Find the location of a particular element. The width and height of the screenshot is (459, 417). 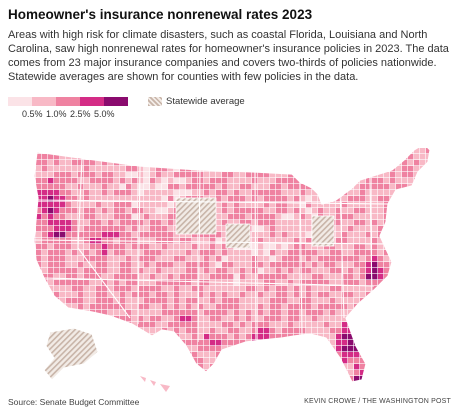

legend: 0.5% 1.0% 2.5% 5.0% Statewide average is located at coordinates (158, 110).